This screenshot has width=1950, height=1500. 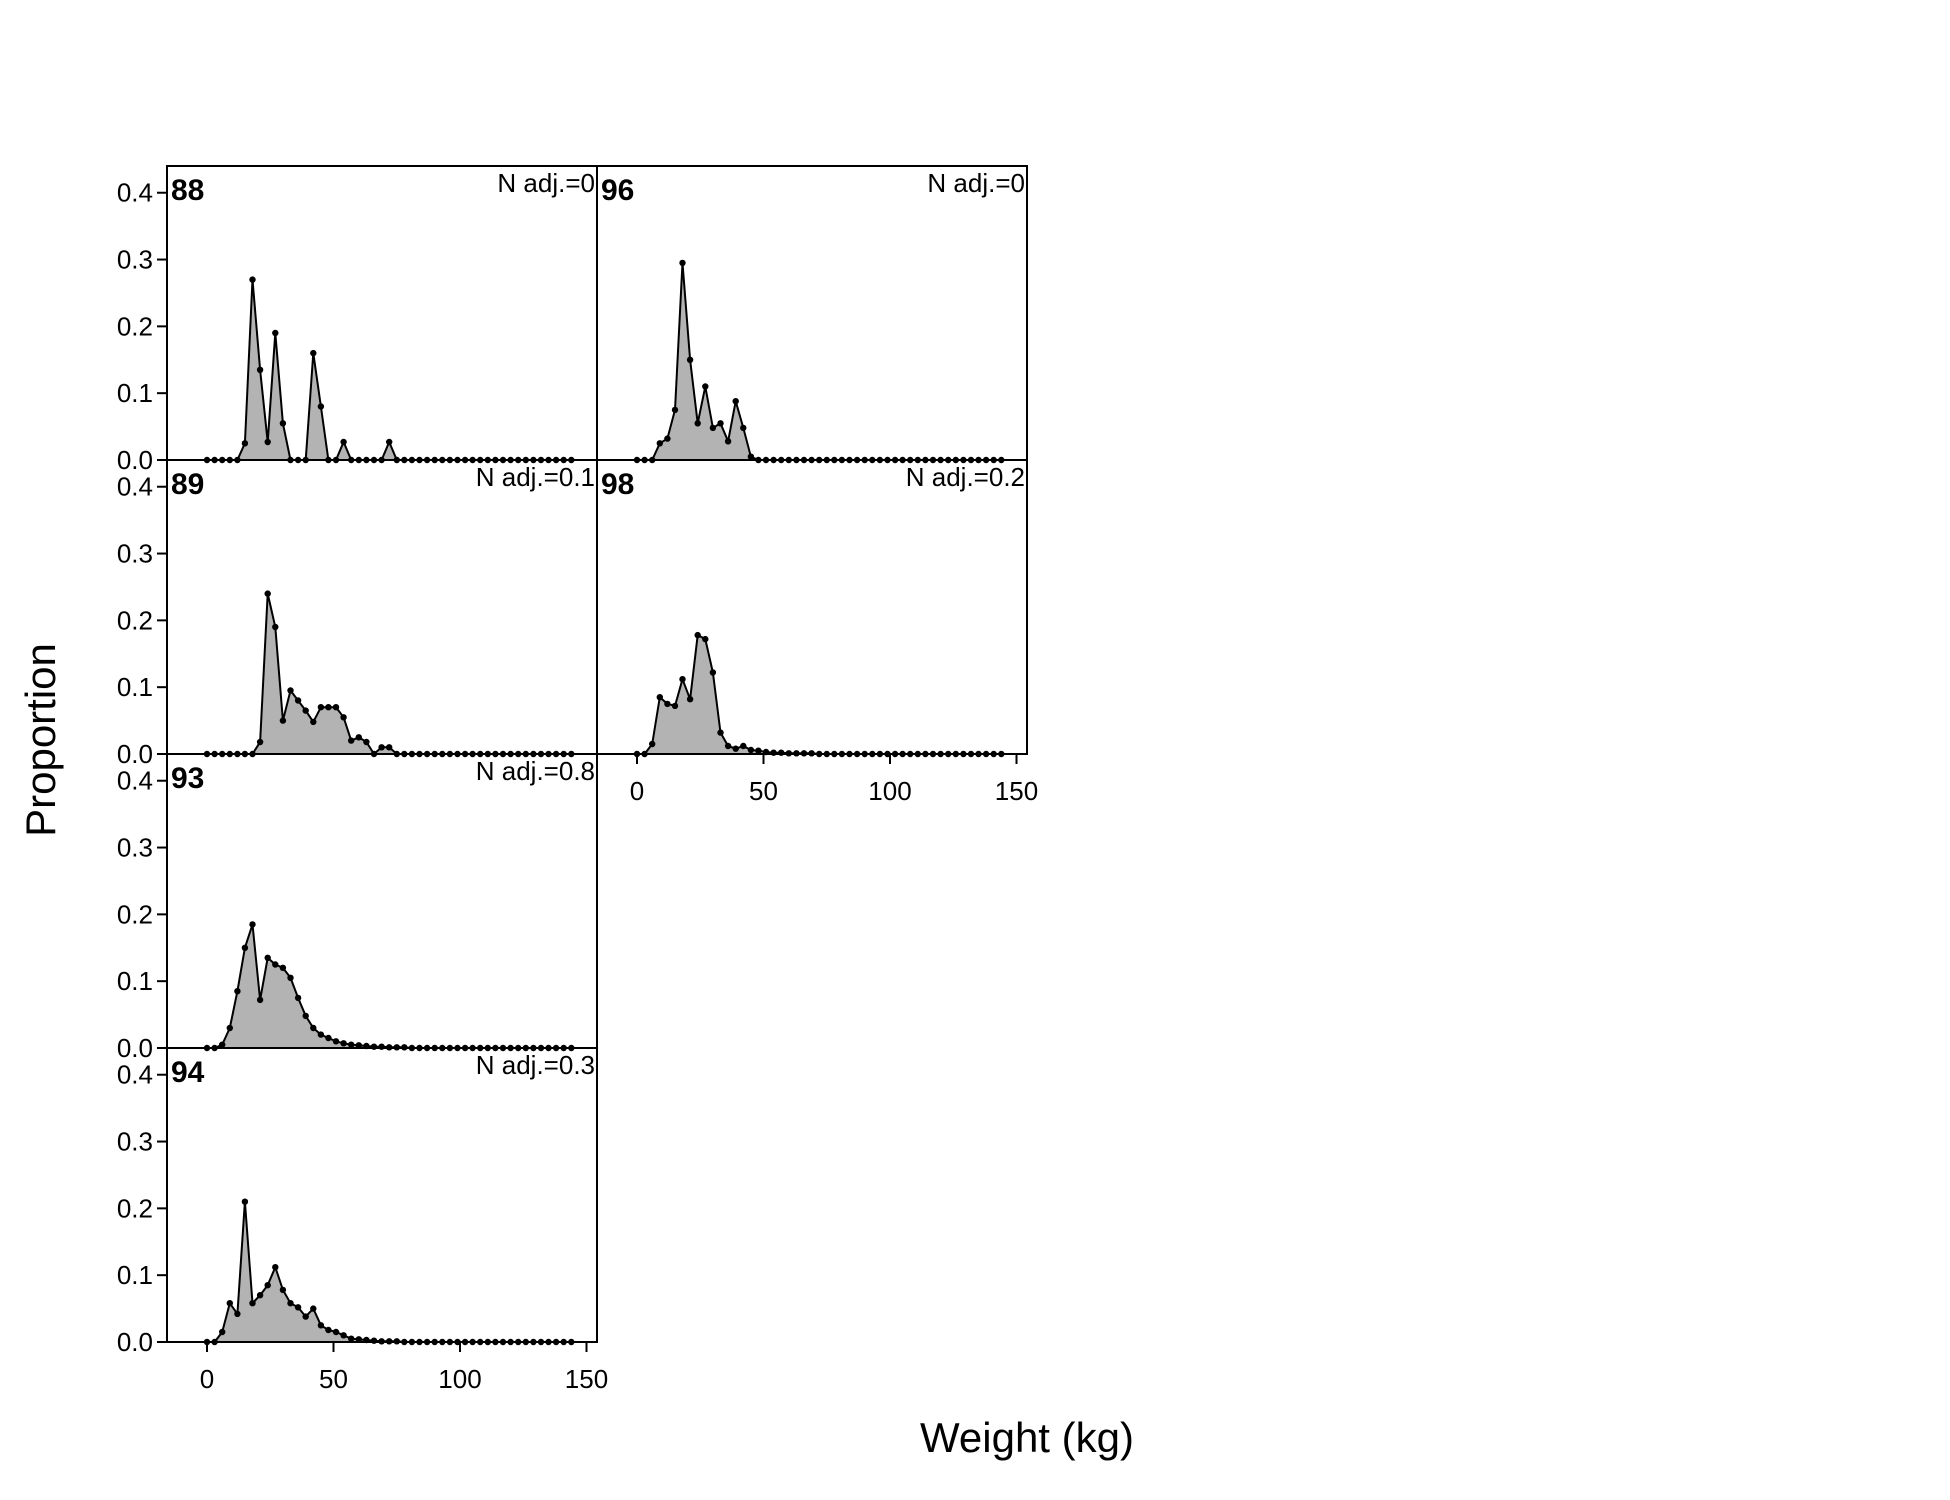 I want to click on panel-adj-label: N adj.=0.2, so click(x=965, y=477).